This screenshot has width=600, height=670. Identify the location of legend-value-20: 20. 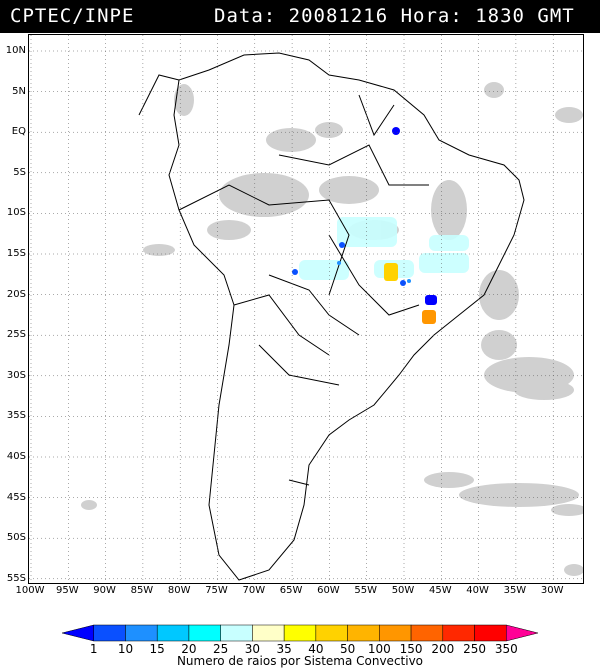
(189, 649).